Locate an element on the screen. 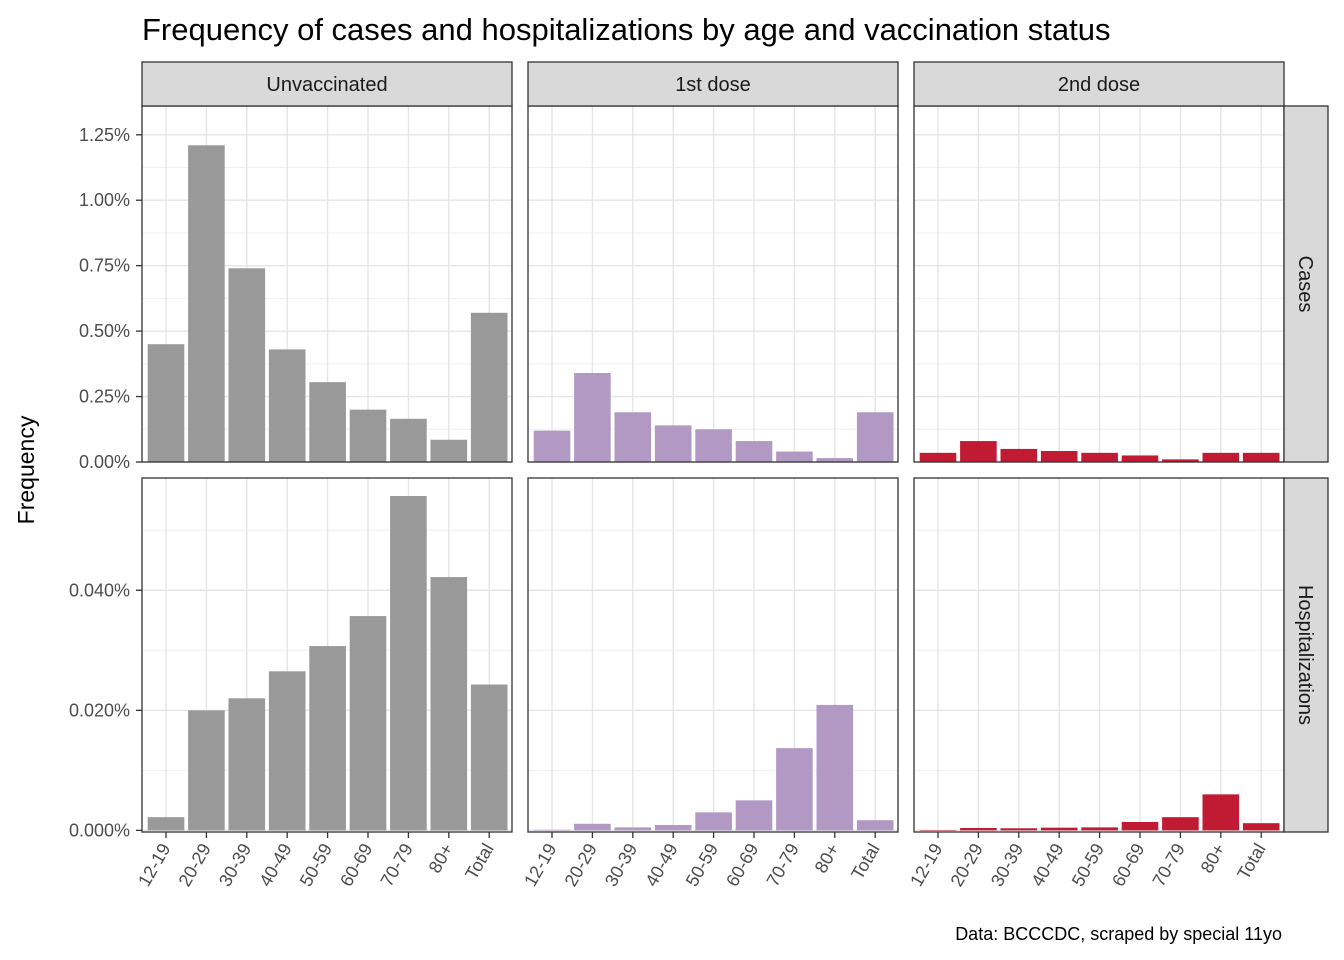 The image size is (1344, 960). bar-1st-dose-hospitalizations-total is located at coordinates (875, 825).